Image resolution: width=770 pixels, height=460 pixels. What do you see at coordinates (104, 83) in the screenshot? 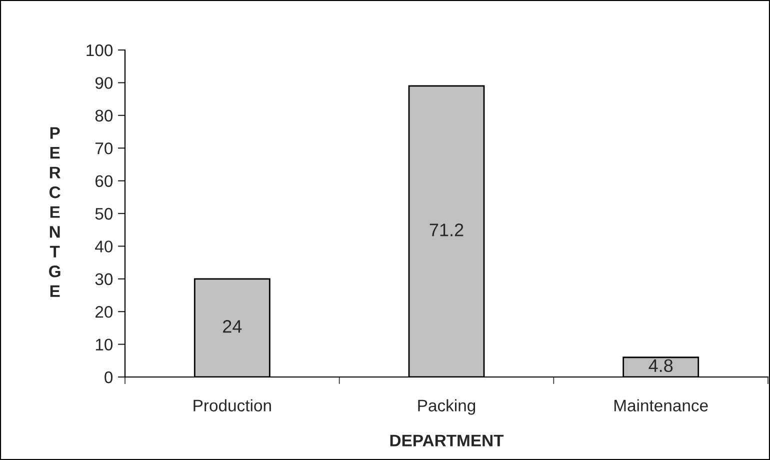
I see `y-tick-label: 90` at bounding box center [104, 83].